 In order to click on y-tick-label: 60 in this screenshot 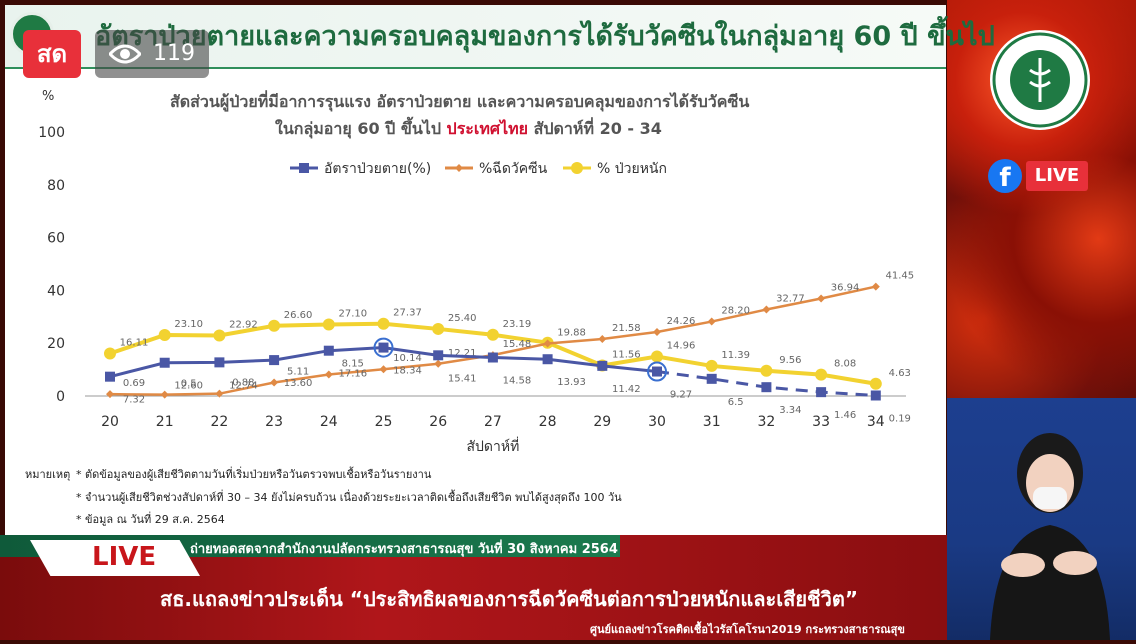, I will do `click(56, 239)`.